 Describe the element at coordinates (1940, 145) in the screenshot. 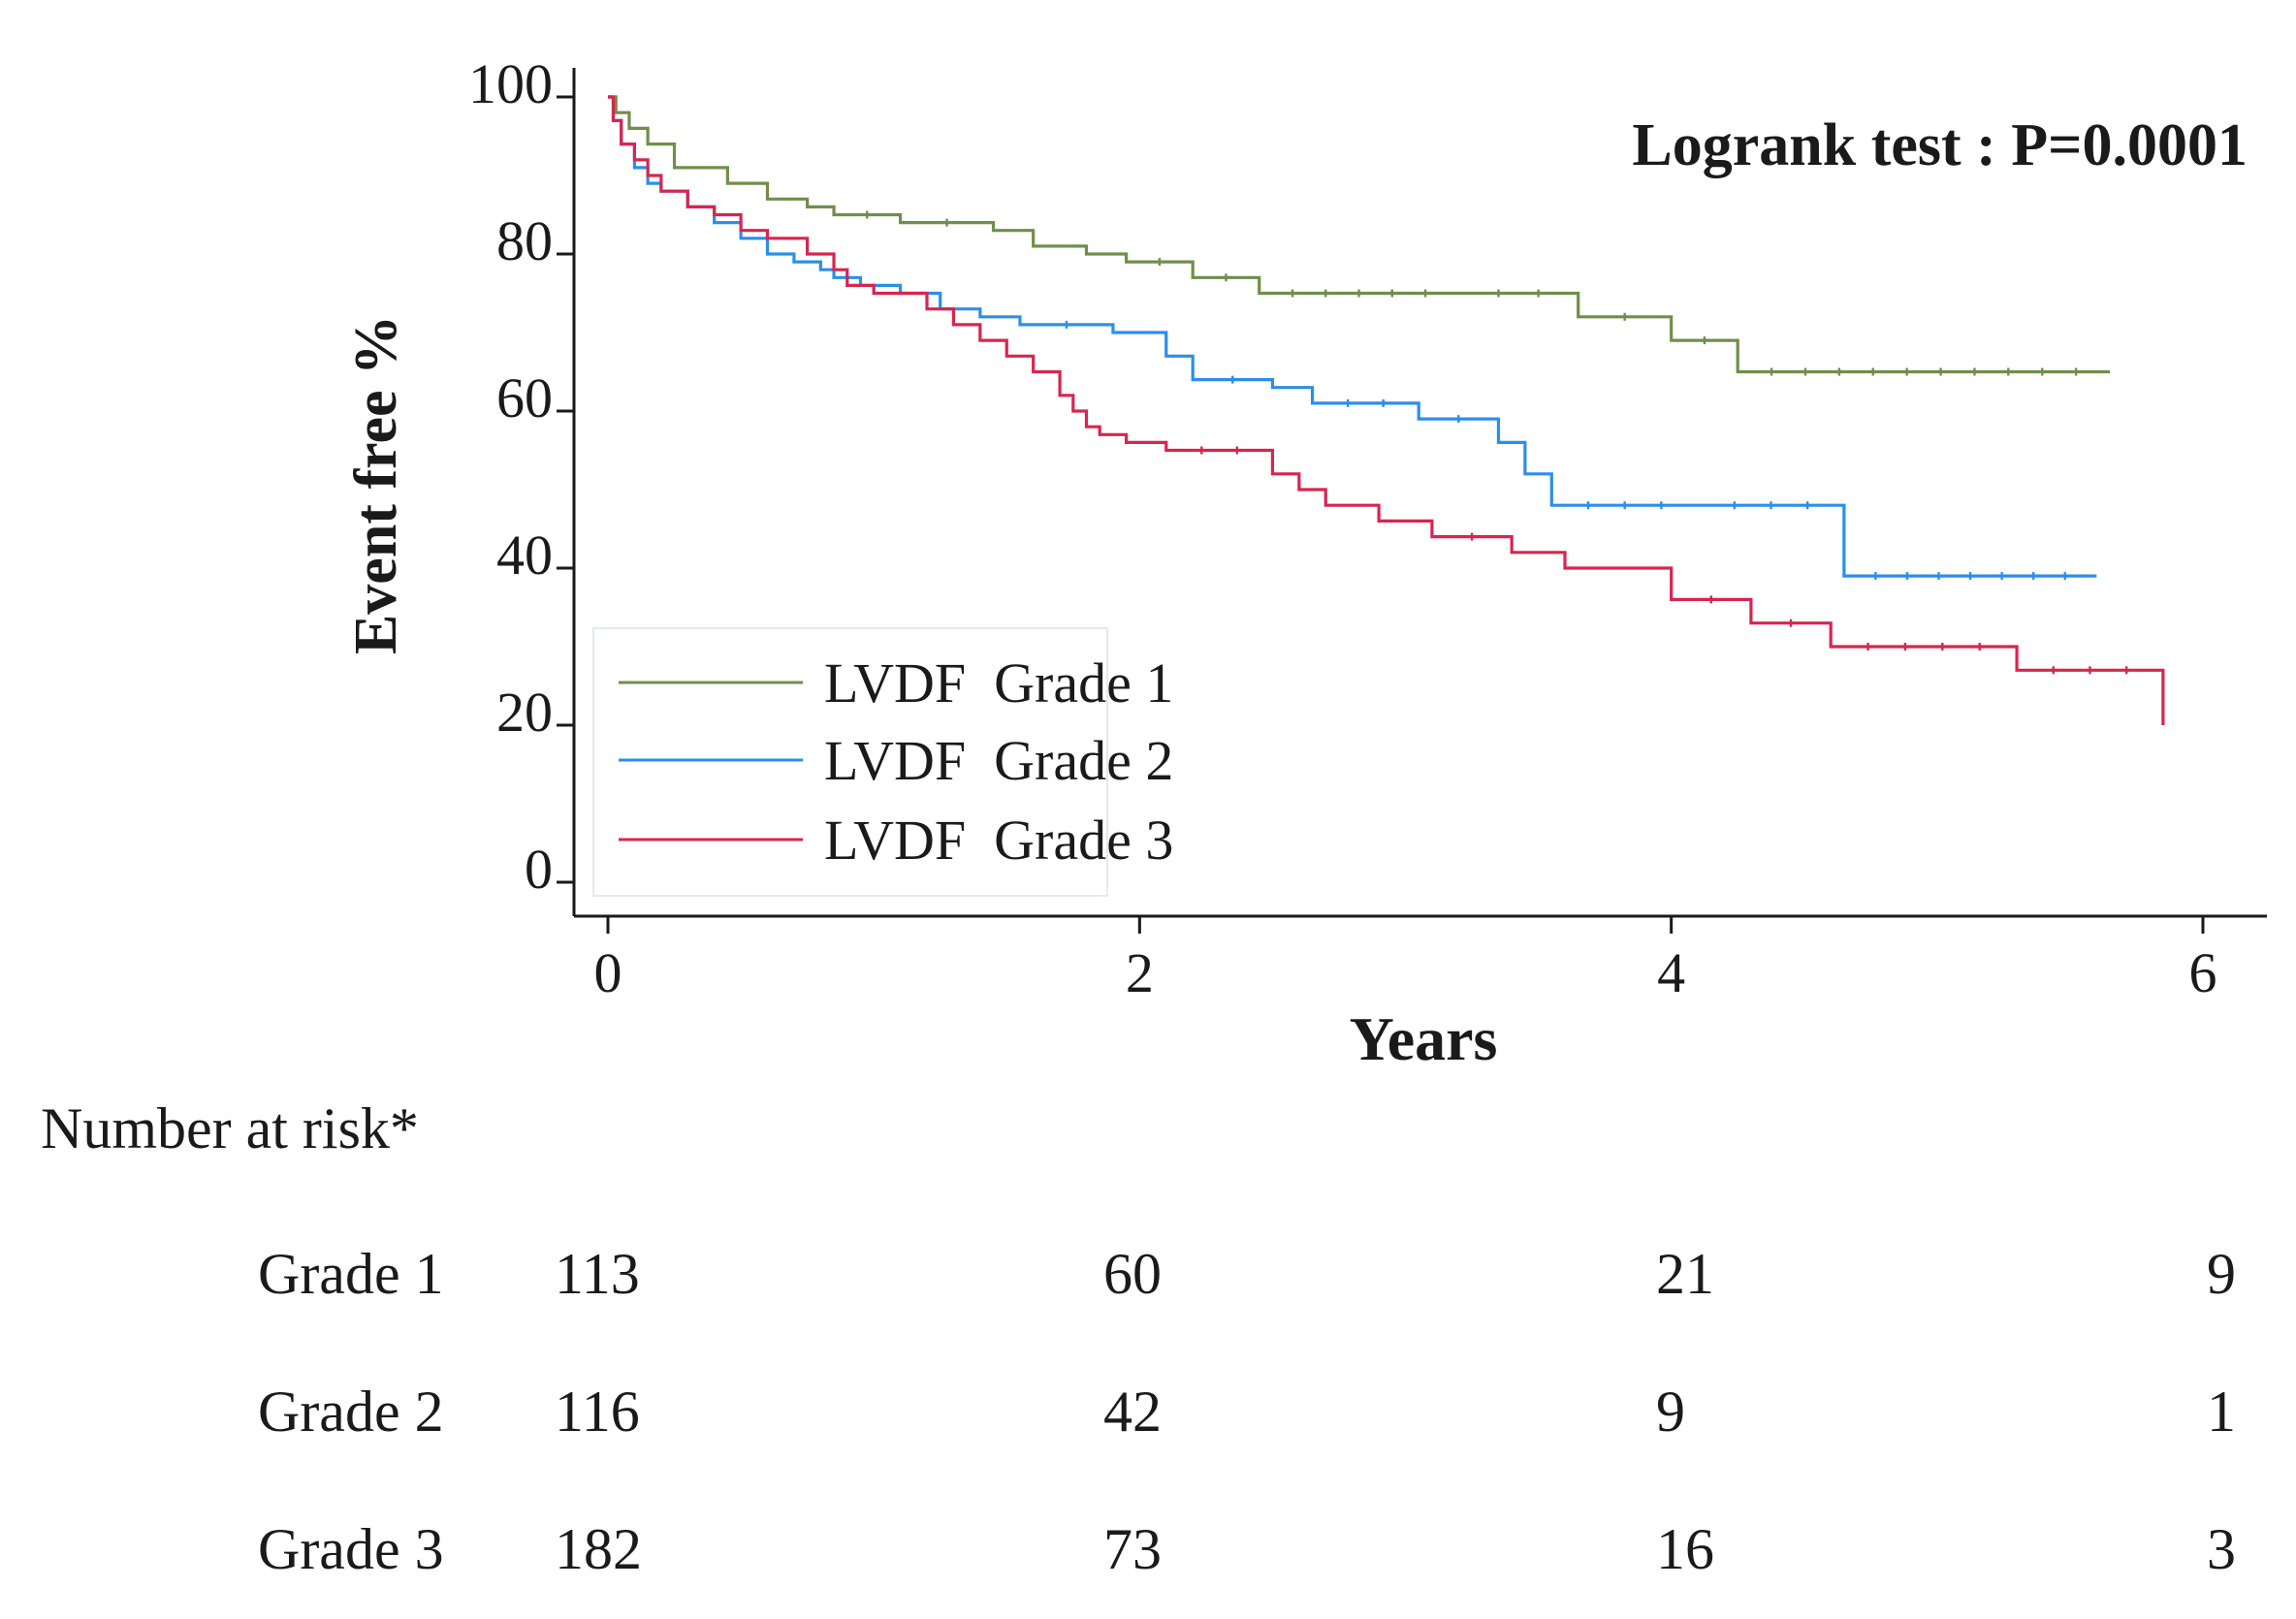

I see `logrank-annotation: Logrank test : P=0.0001` at that location.